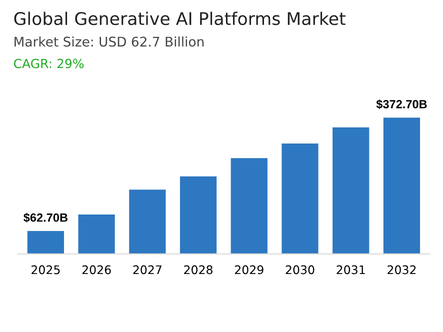  Describe the element at coordinates (402, 269) in the screenshot. I see `x-tick-label: 2032` at that location.